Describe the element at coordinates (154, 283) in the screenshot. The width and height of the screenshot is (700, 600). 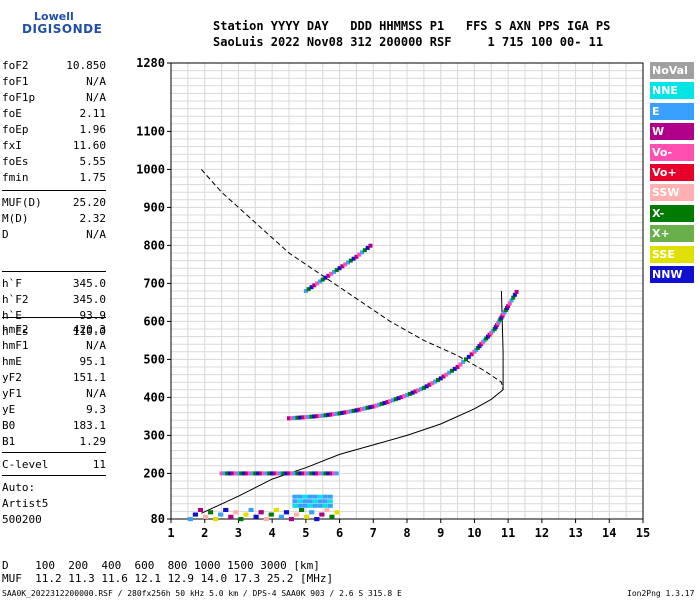
I see `y-tick-label: 700` at that location.